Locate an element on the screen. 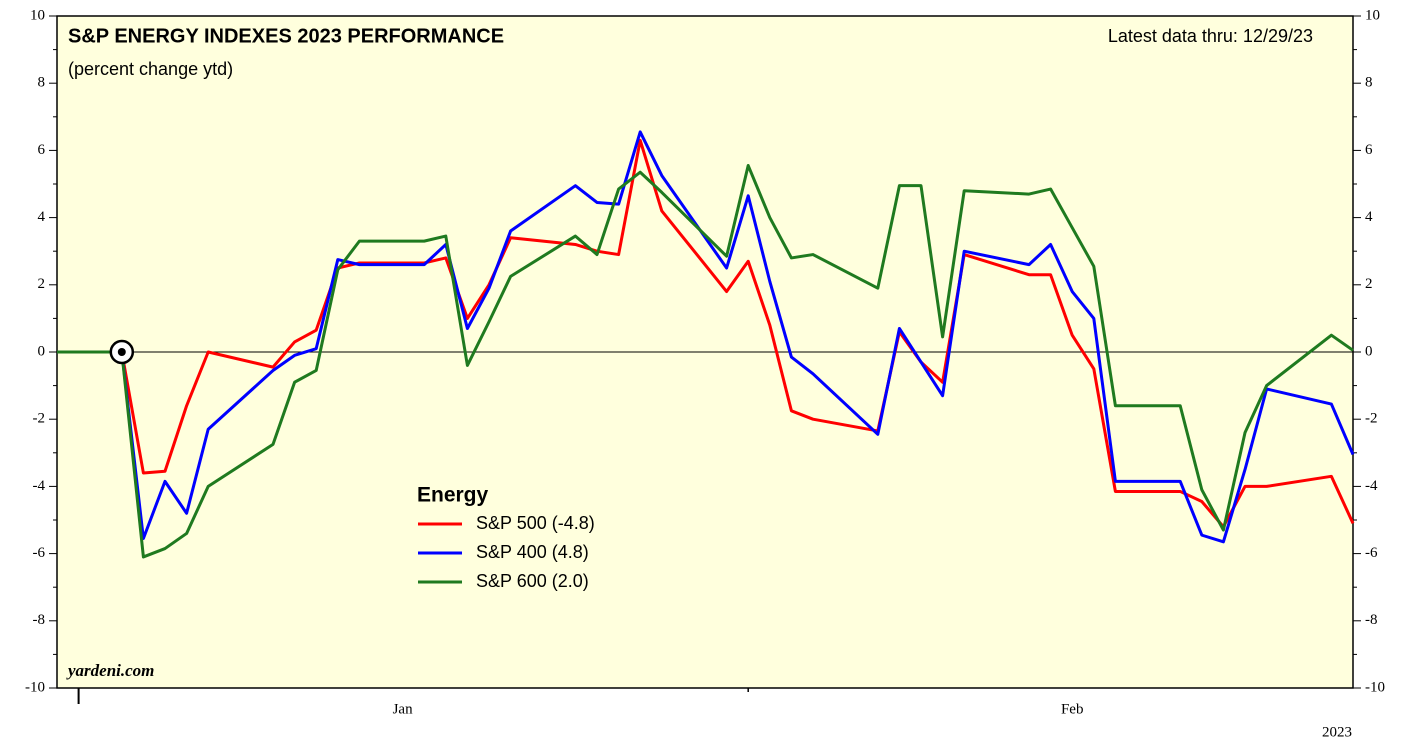 The image size is (1419, 744). y-tick-label: 0 is located at coordinates (42, 351).